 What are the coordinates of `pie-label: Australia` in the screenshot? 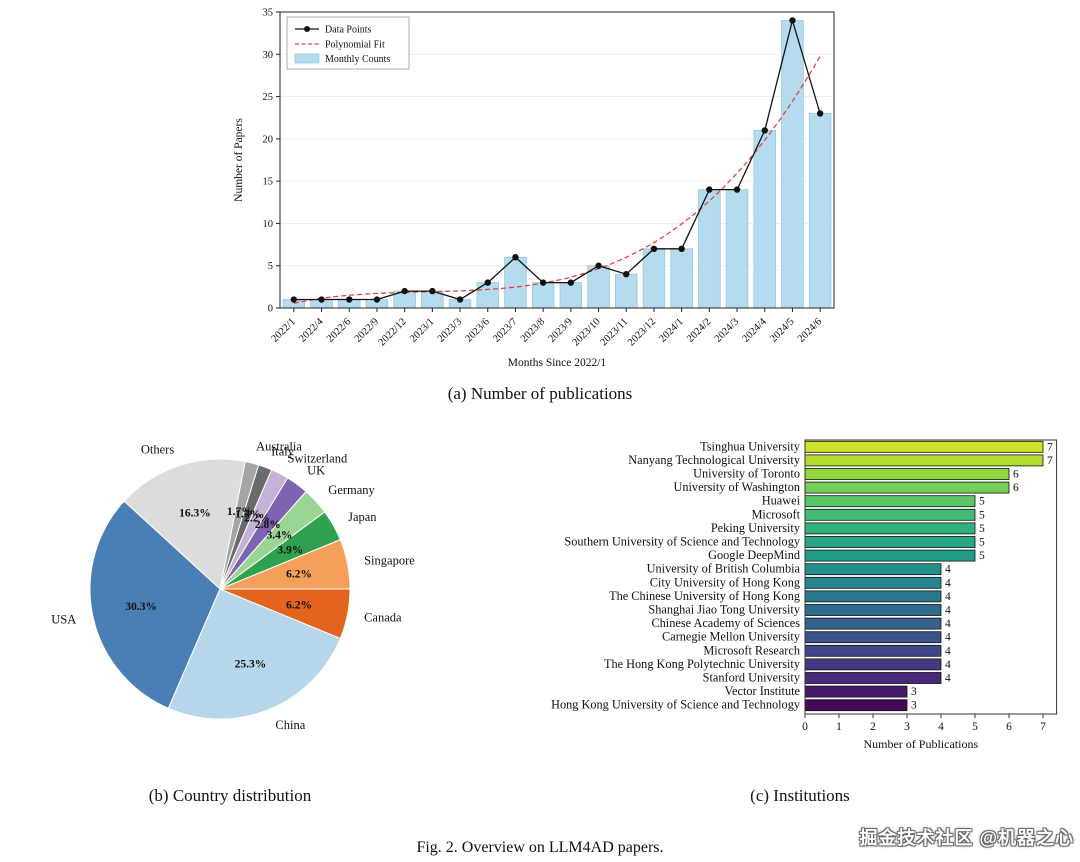 It's located at (279, 447).